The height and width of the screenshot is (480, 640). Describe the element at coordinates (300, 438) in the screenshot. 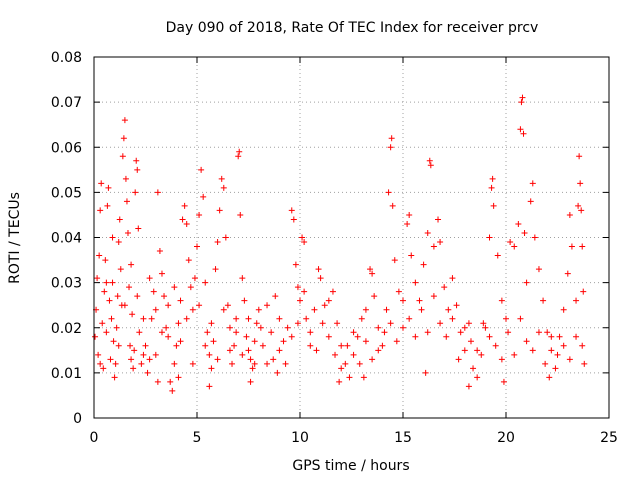

I see `x-tick-label: 10` at that location.